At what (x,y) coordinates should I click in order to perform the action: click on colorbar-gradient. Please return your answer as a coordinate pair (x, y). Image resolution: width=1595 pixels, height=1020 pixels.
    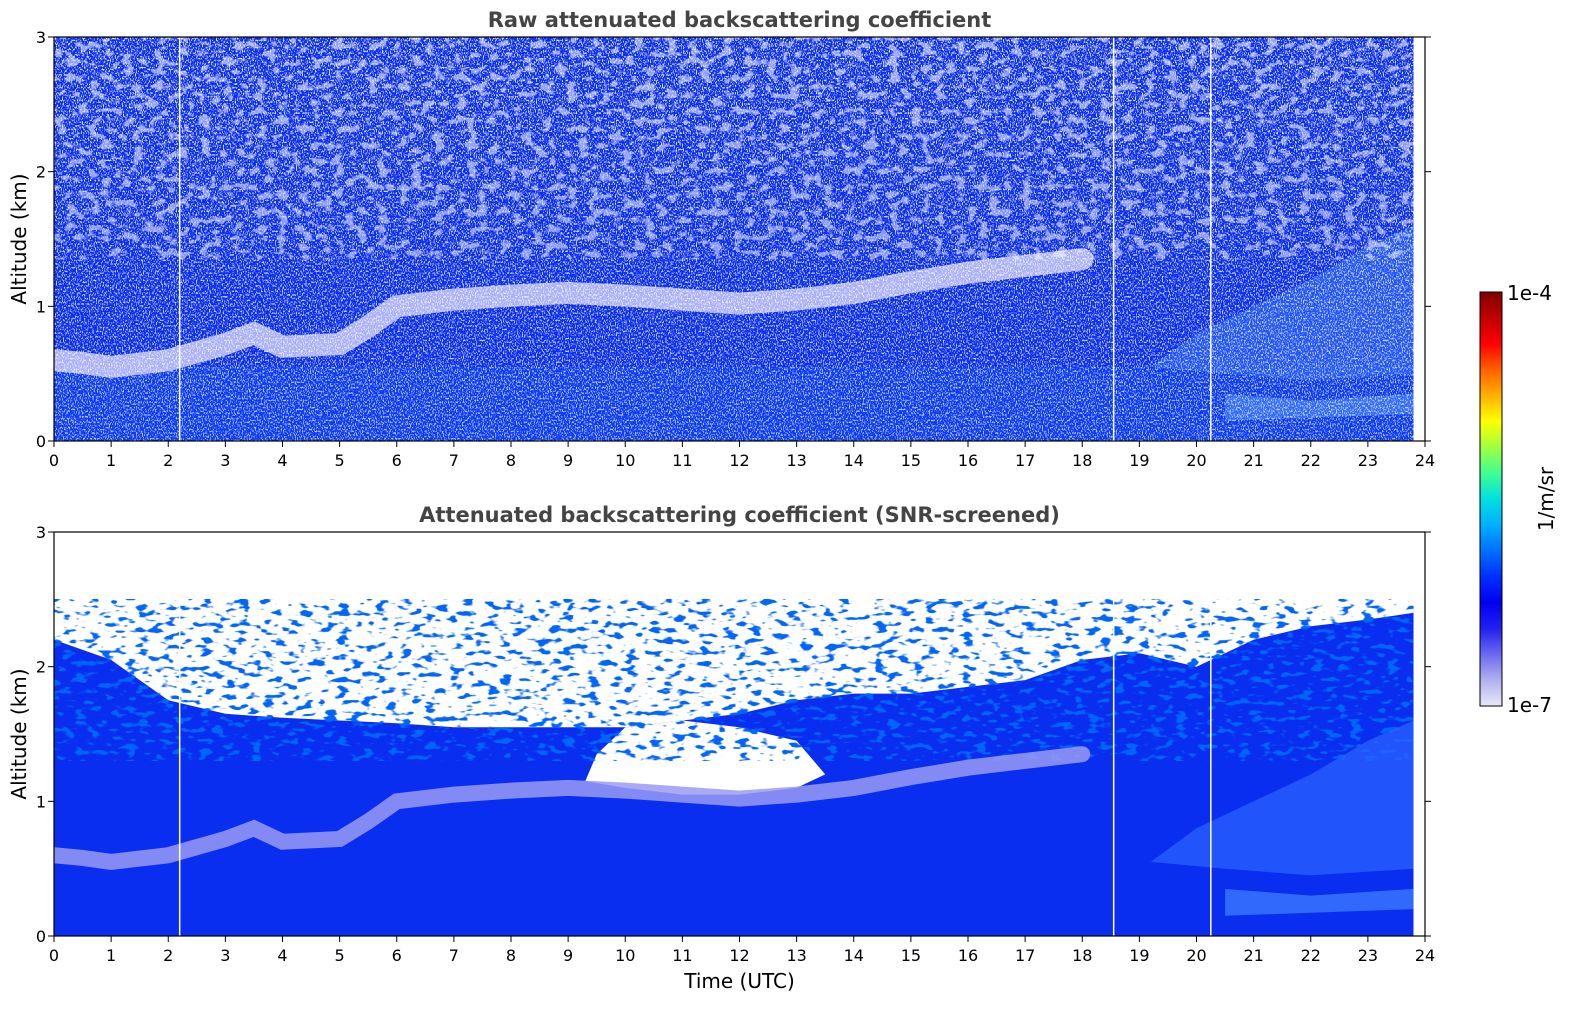
    Looking at the image, I should click on (1491, 499).